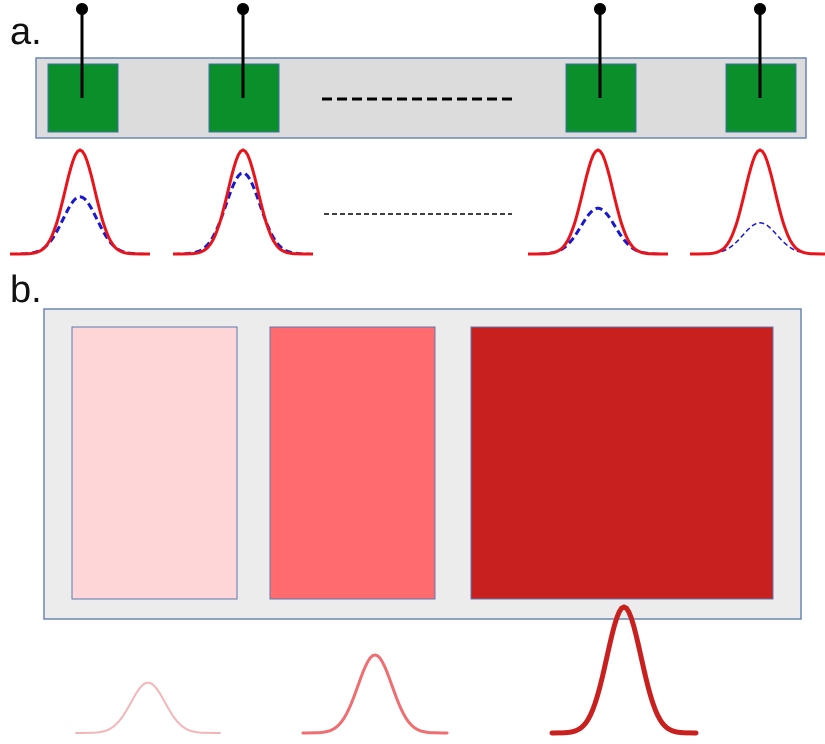 This screenshot has width=825, height=744. I want to click on probe-pins, so click(421, 50).